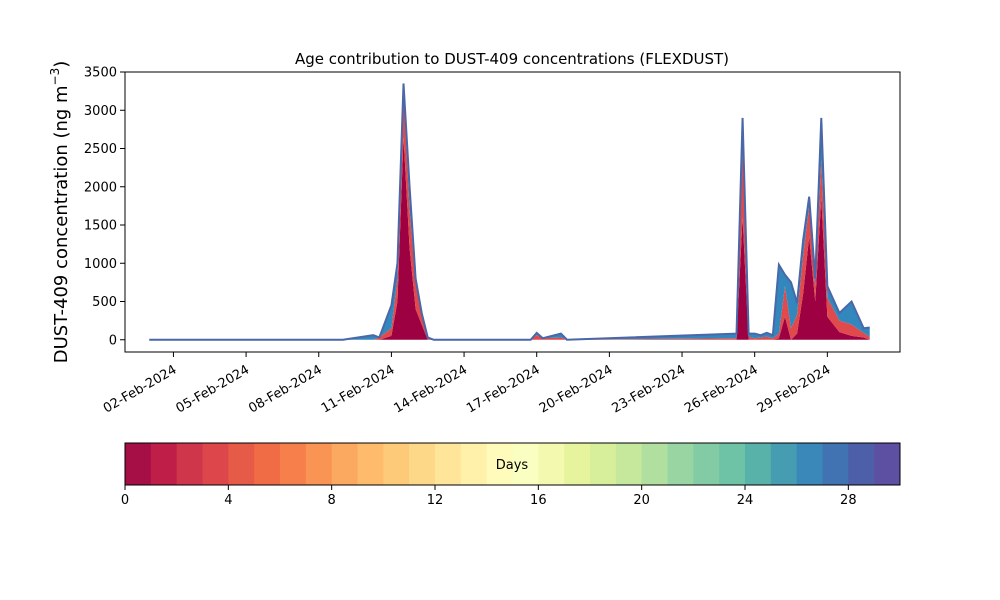 The image size is (1000, 600). What do you see at coordinates (489, 496) in the screenshot?
I see `colorbar-axis: 0 4 8 12 16 20 24 28` at bounding box center [489, 496].